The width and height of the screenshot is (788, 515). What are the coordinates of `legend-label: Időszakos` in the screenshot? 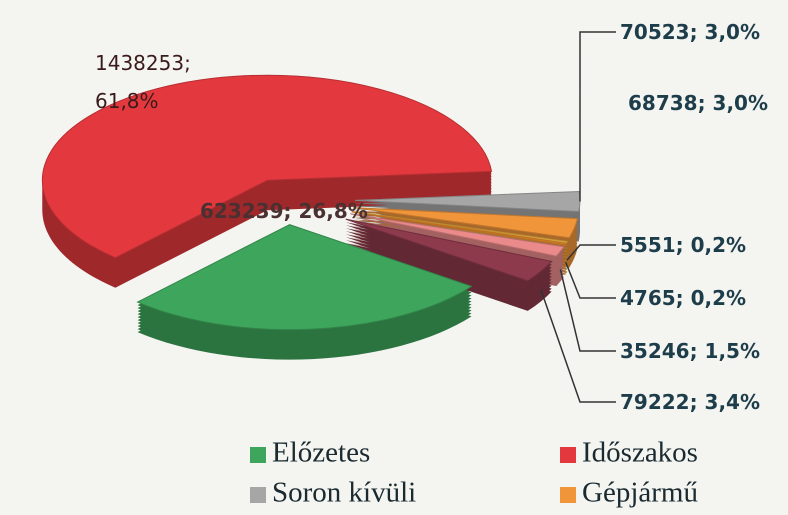 It's located at (640, 453).